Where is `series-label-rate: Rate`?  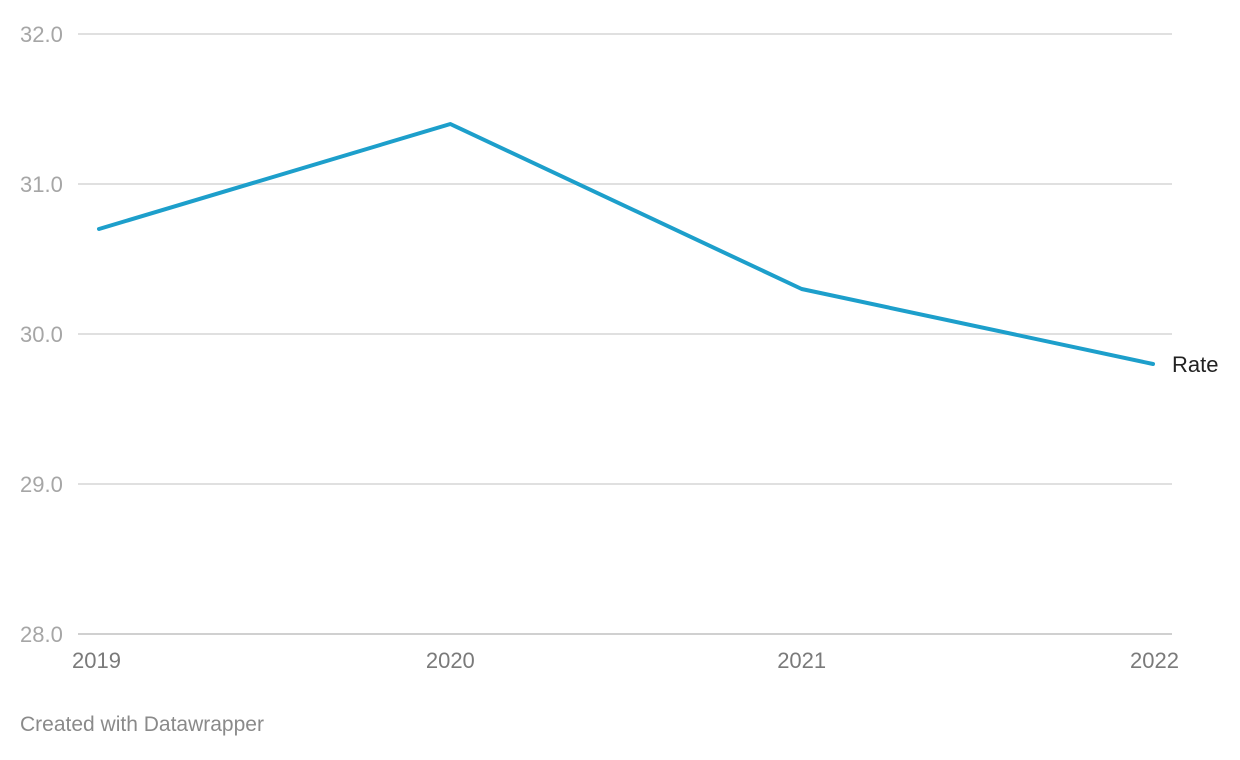 series-label-rate: Rate is located at coordinates (1195, 364).